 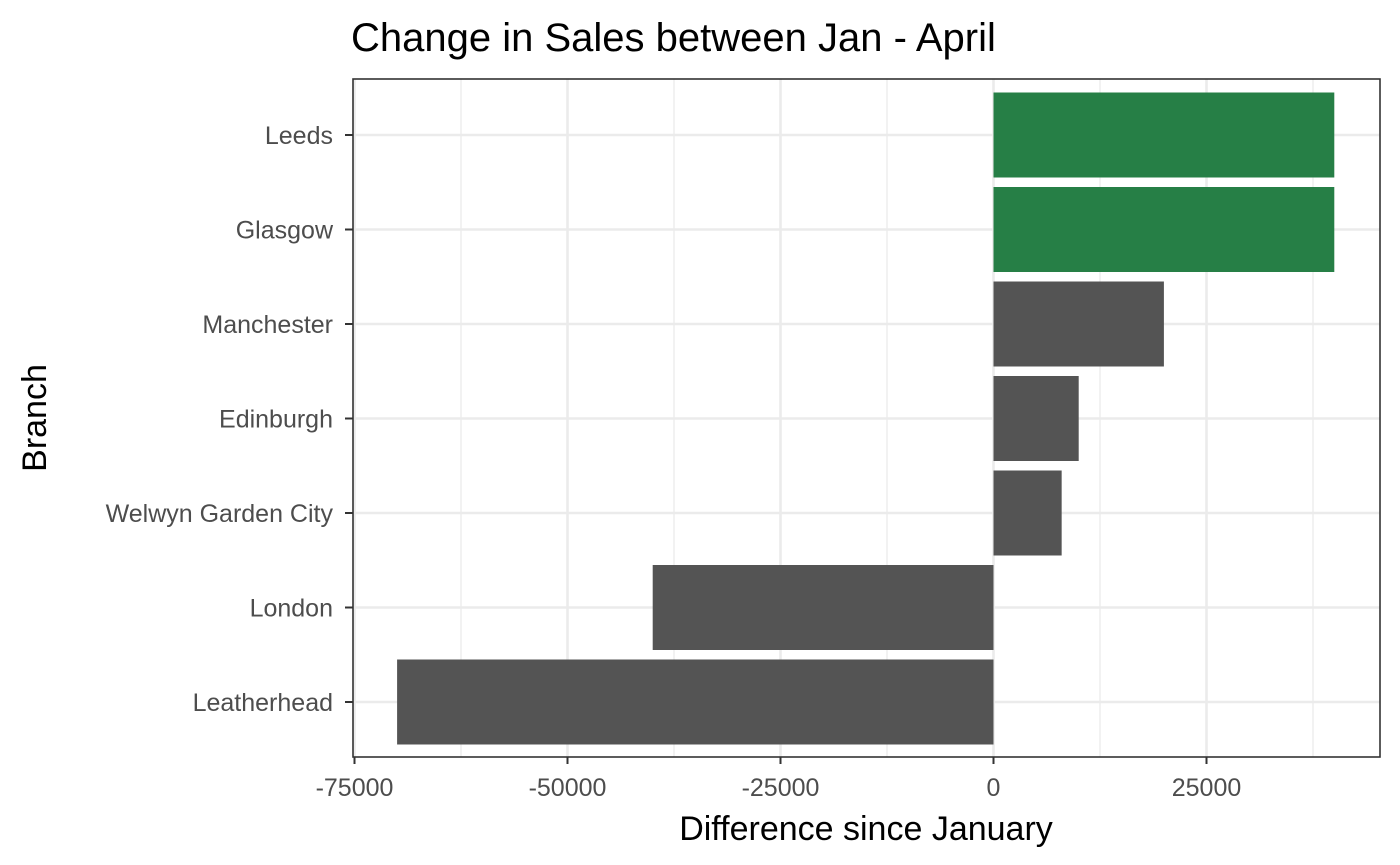 I want to click on x-tick-label: -75000, so click(x=355, y=788).